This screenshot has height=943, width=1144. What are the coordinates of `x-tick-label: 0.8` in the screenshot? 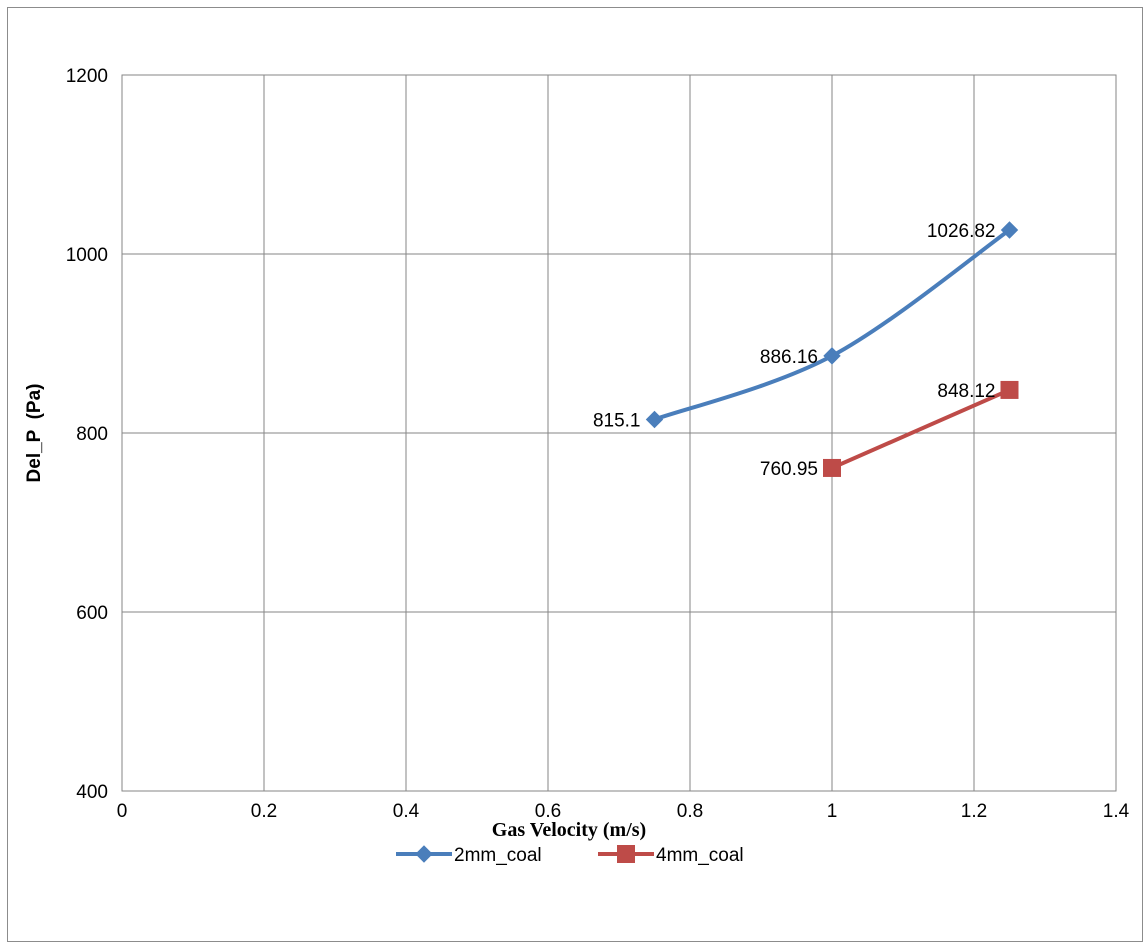 It's located at (690, 811).